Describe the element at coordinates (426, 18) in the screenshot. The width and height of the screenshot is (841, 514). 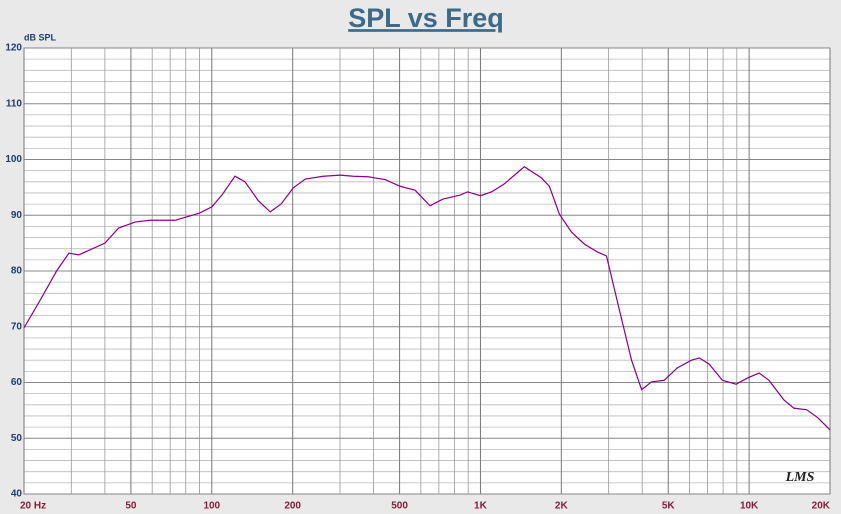
I see `chart-title: SPL vs Freq` at that location.